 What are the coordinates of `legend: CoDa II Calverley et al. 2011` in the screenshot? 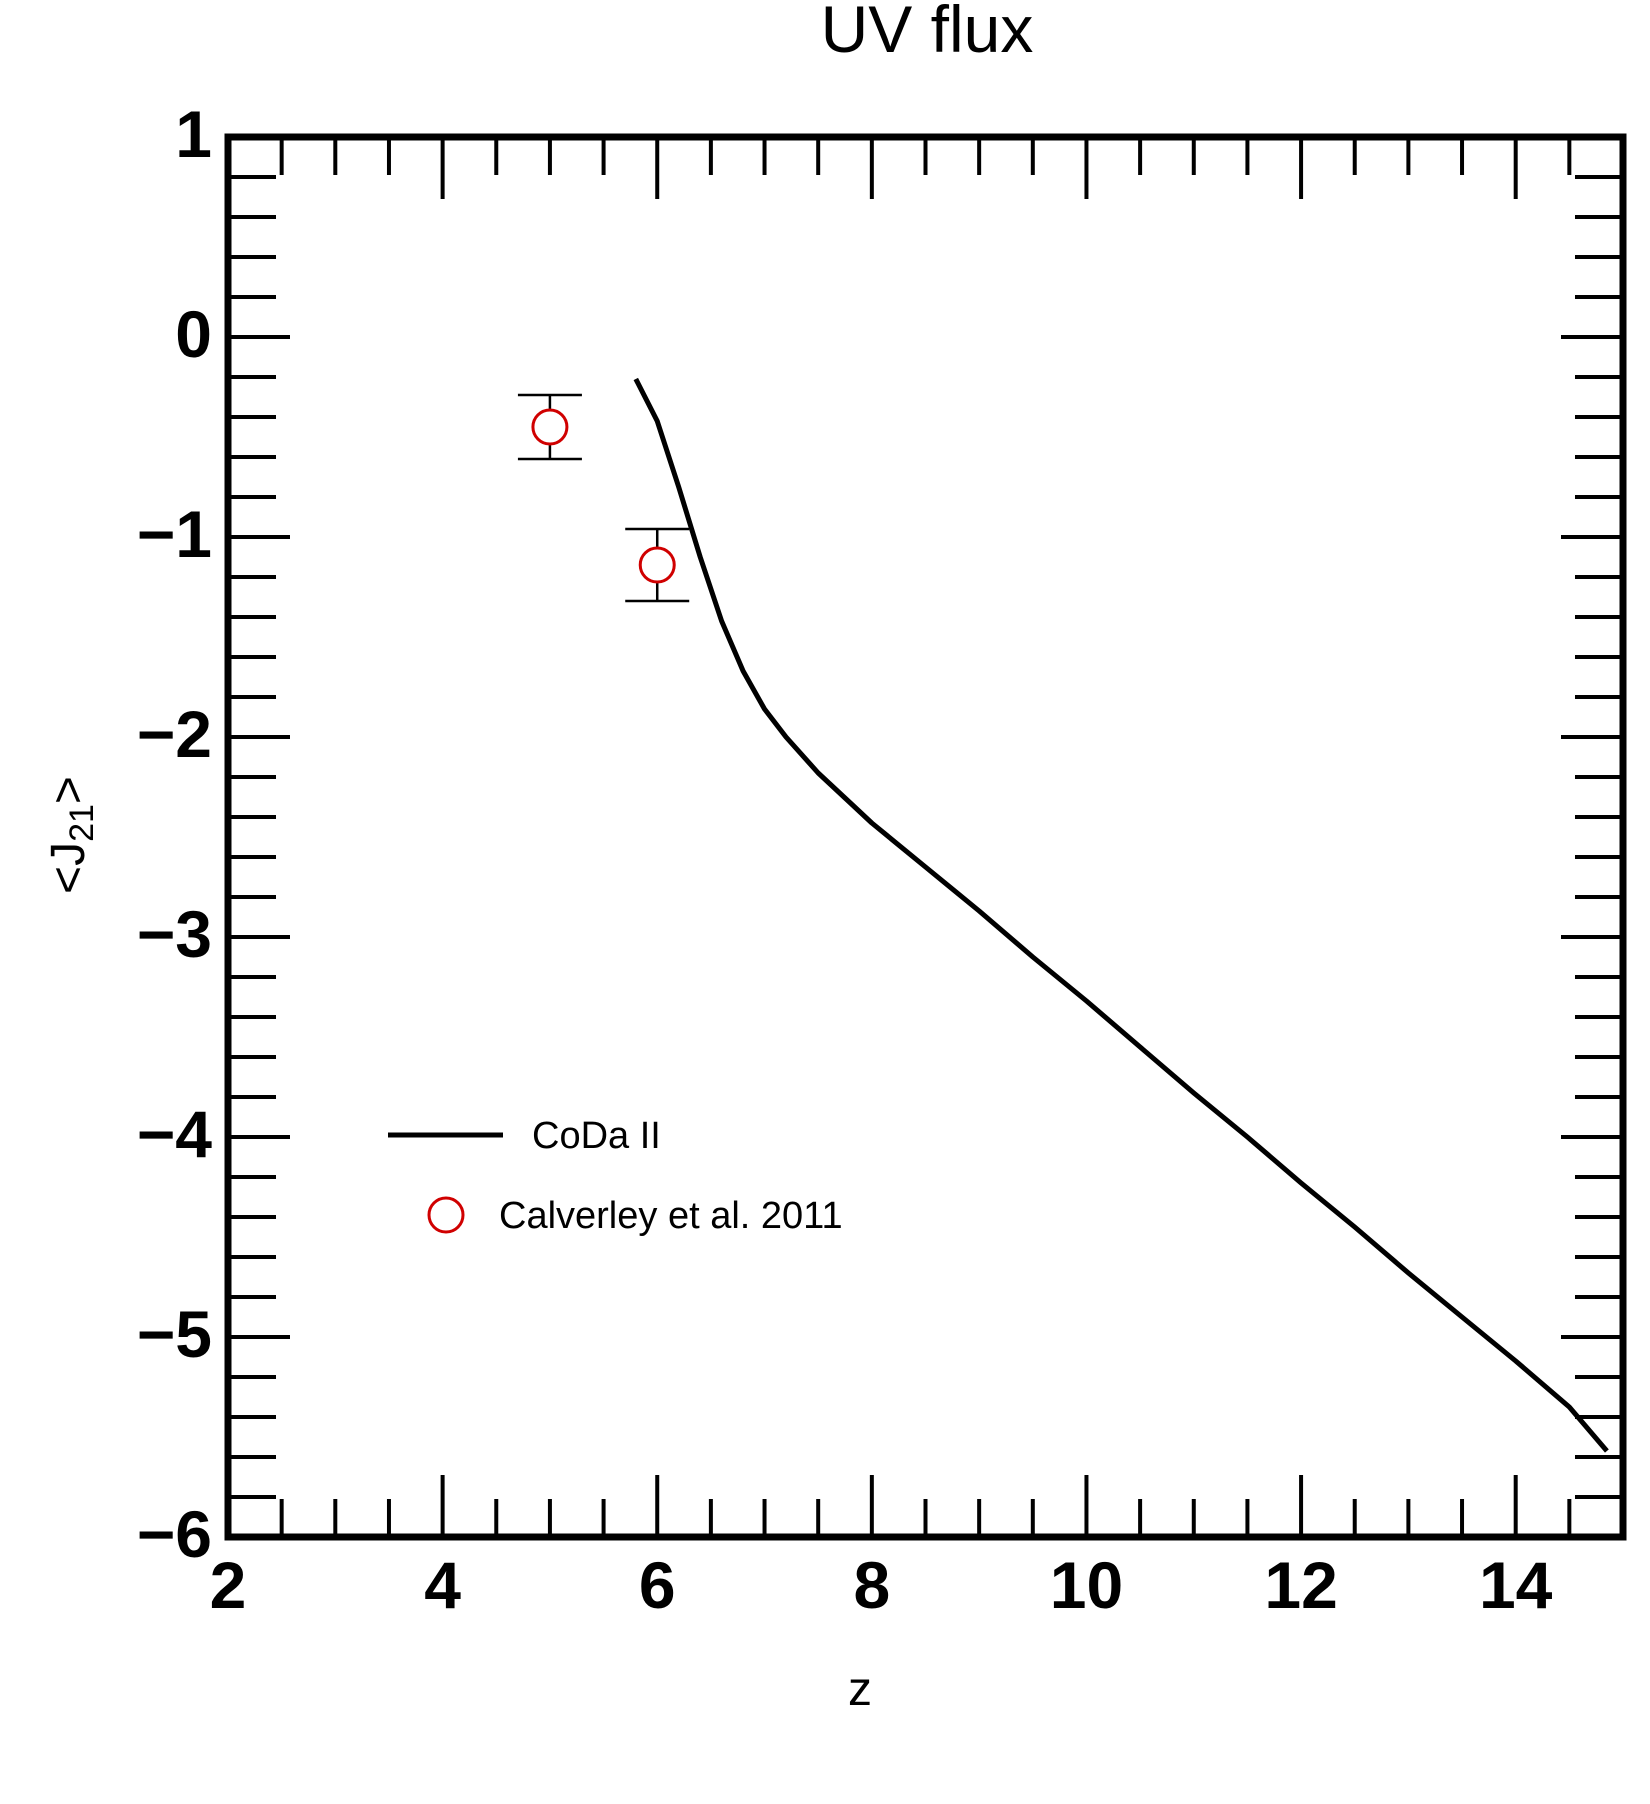 It's located at (615, 1176).